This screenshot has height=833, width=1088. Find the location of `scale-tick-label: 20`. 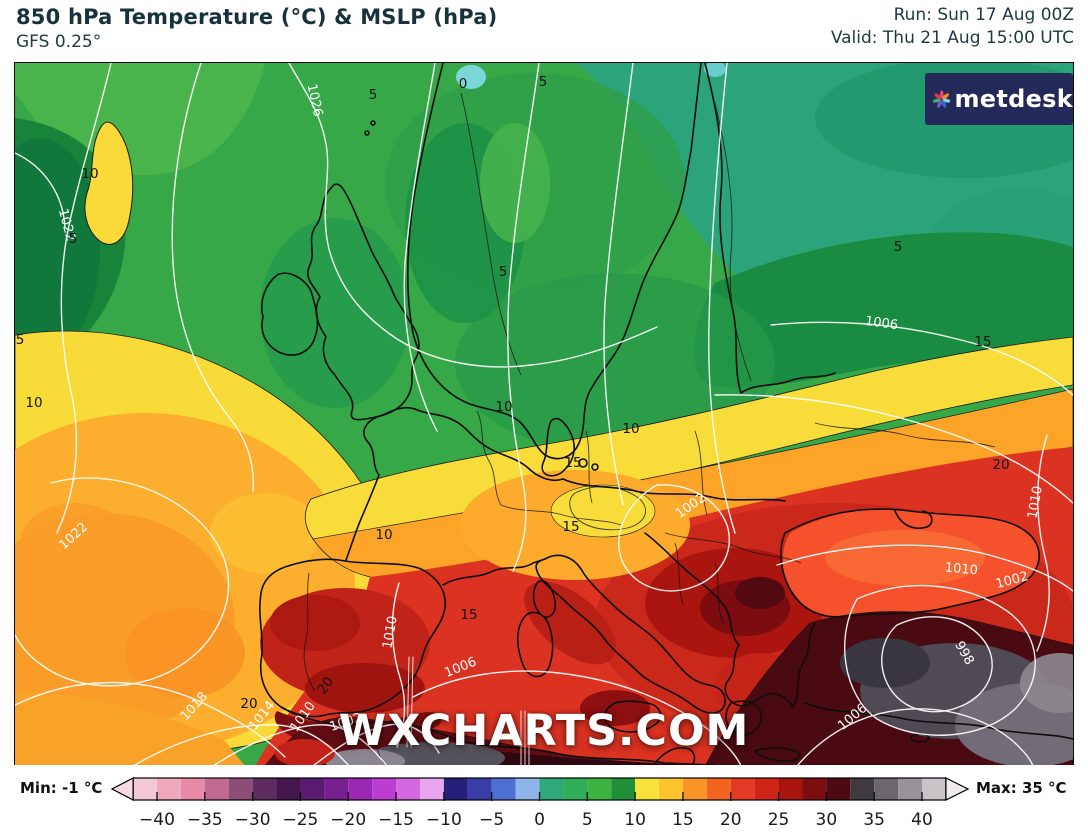

scale-tick-label: 20 is located at coordinates (731, 820).